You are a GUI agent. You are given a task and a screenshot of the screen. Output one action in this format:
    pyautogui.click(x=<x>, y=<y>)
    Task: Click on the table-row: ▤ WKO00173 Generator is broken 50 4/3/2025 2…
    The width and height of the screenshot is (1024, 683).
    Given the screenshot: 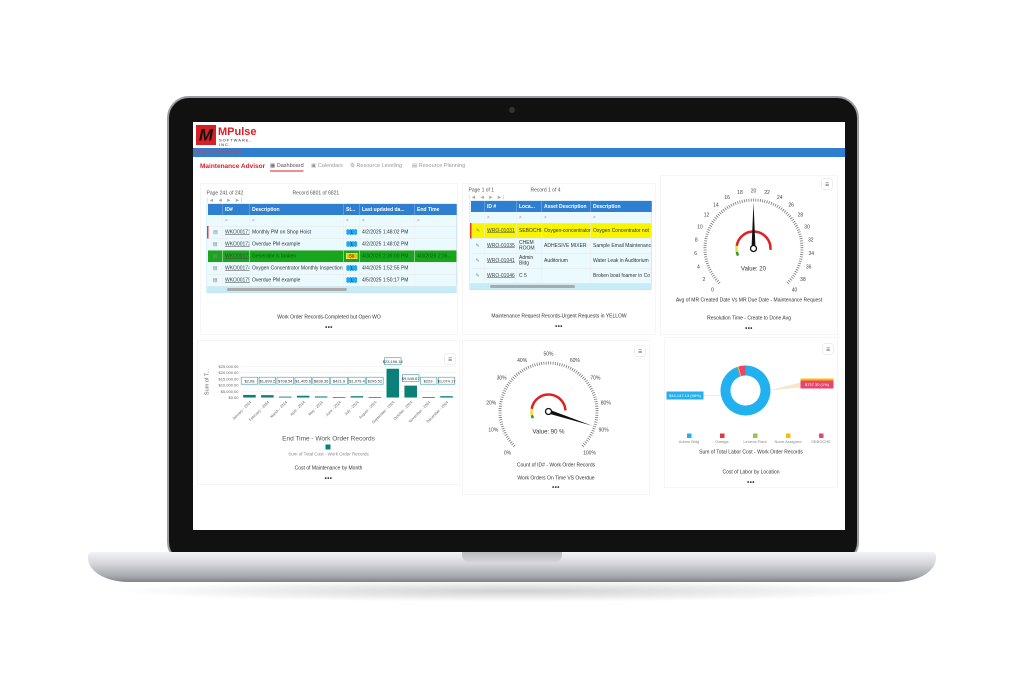 What is the action you would take?
    pyautogui.click(x=332, y=256)
    